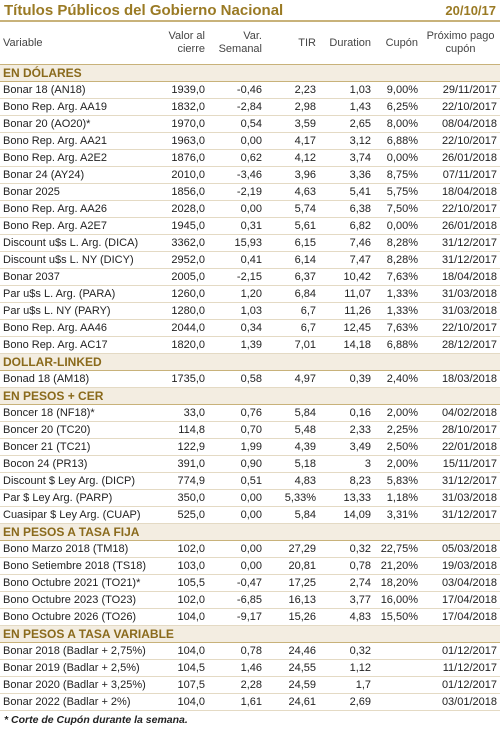 This screenshot has height=730, width=500. I want to click on cell: 01/12/2017, so click(460, 685).